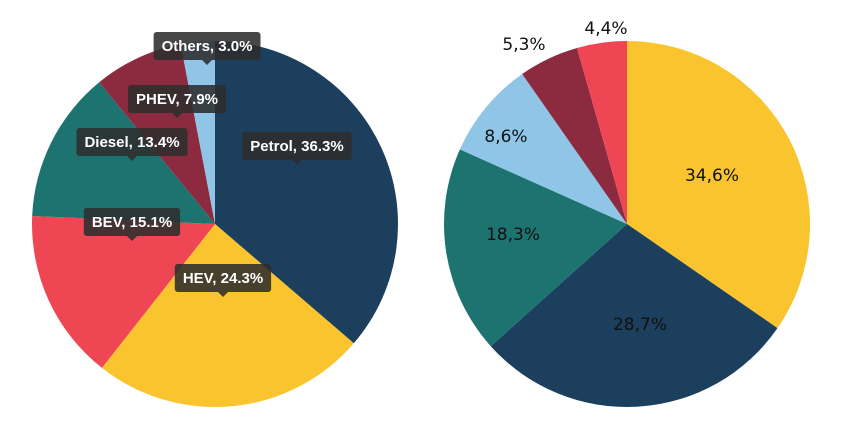 This screenshot has width=845, height=446. I want to click on data-label-bev-tooltip: BEV, 15.1%, so click(132, 224).